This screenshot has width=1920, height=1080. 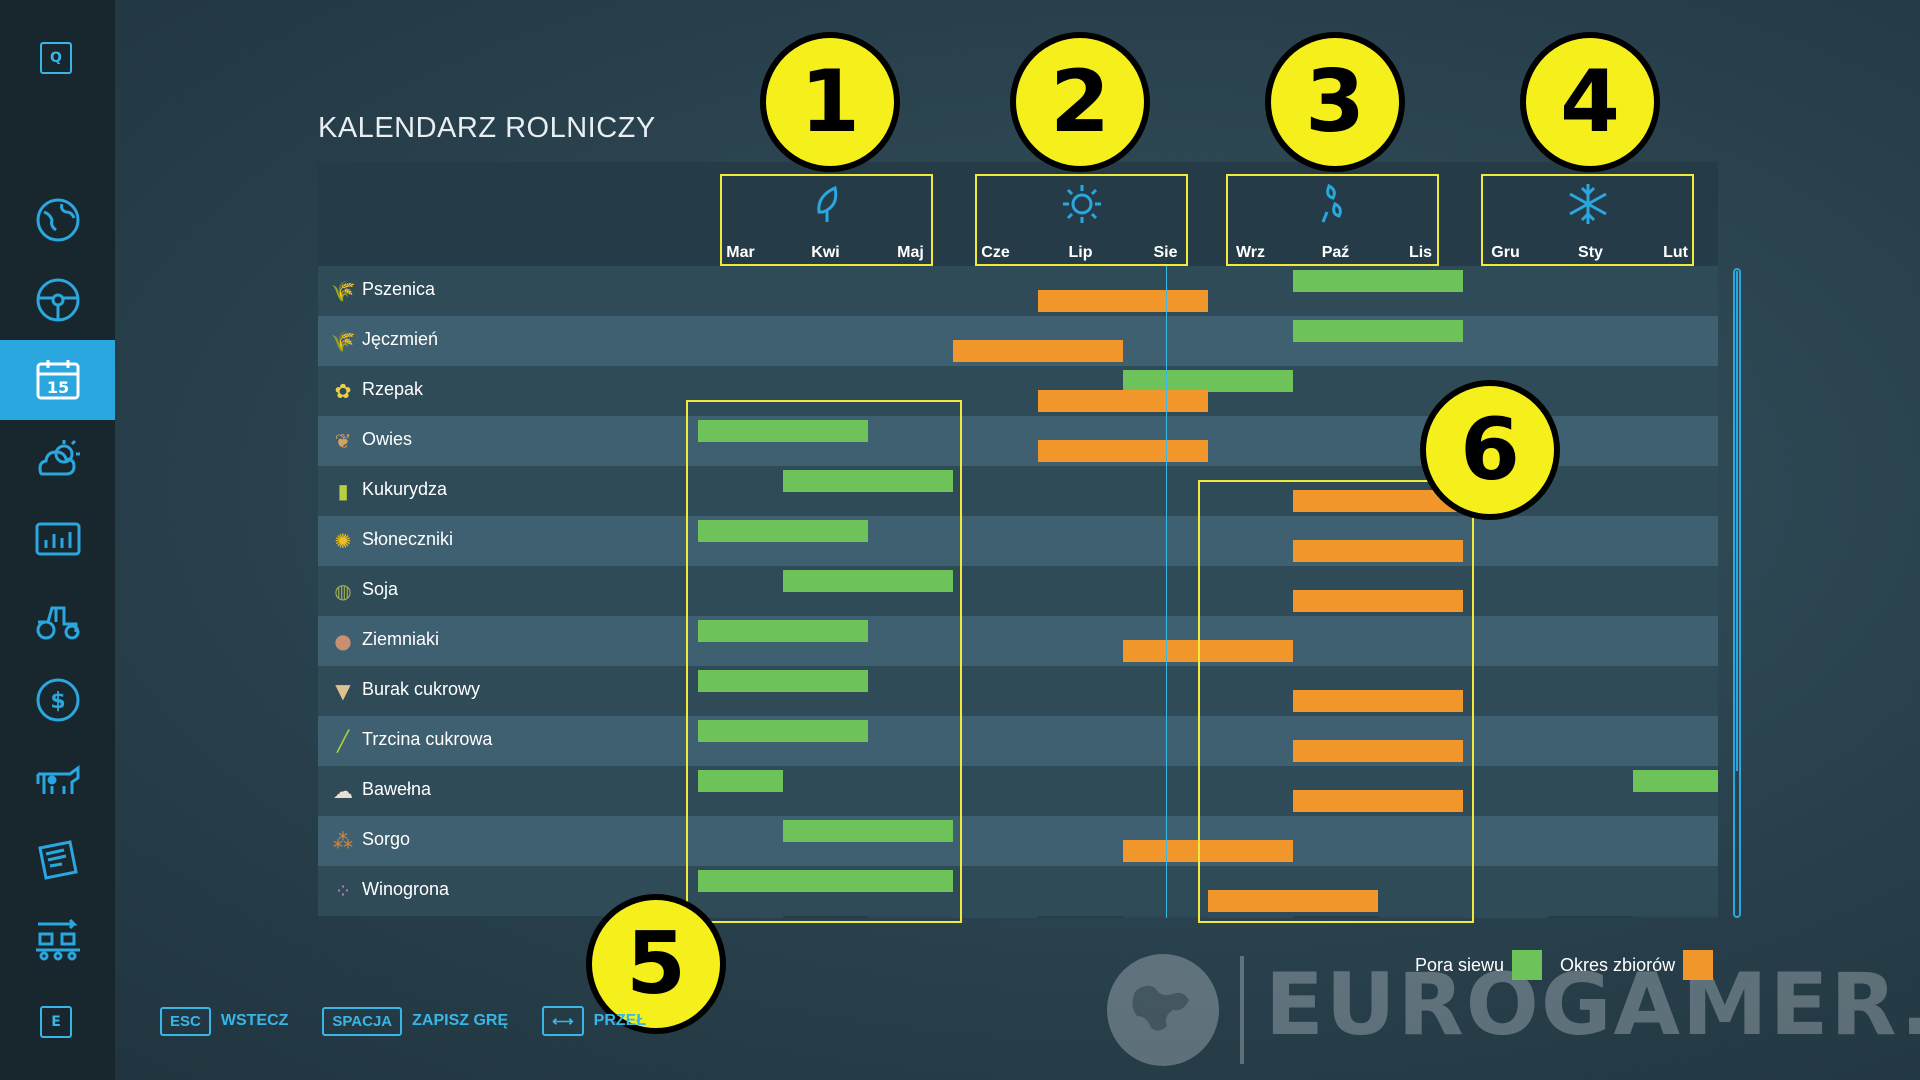 I want to click on season-spring, so click(x=826, y=220).